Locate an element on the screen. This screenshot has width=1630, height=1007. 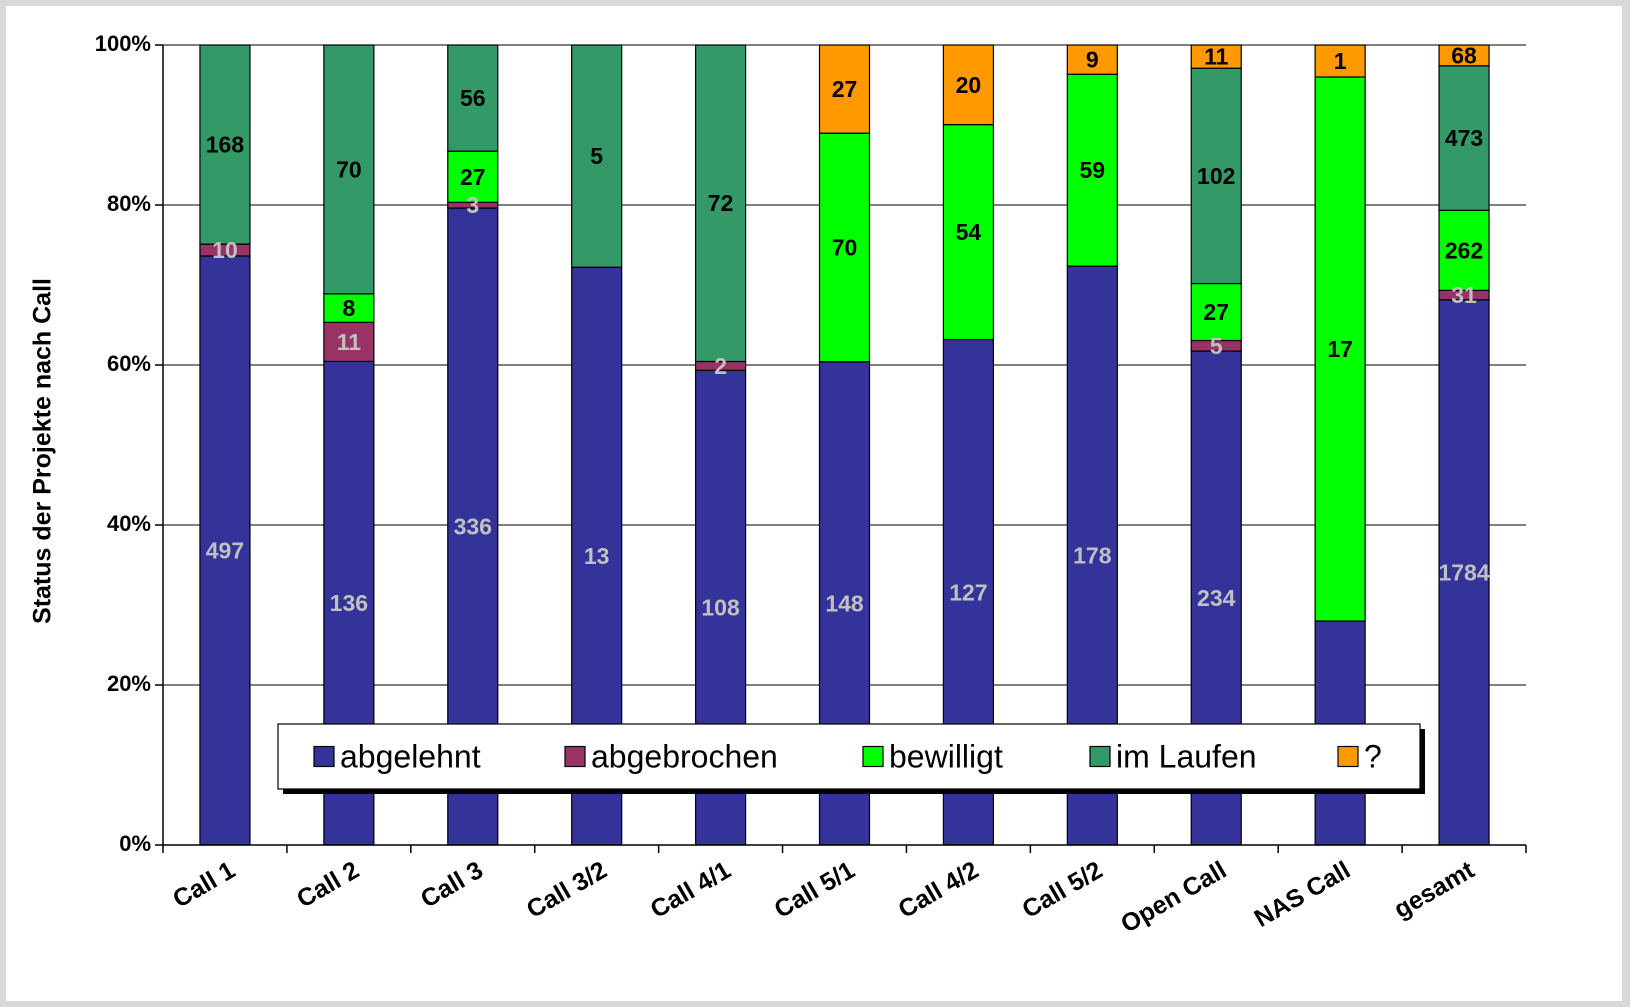
data-label: 262 is located at coordinates (1464, 250).